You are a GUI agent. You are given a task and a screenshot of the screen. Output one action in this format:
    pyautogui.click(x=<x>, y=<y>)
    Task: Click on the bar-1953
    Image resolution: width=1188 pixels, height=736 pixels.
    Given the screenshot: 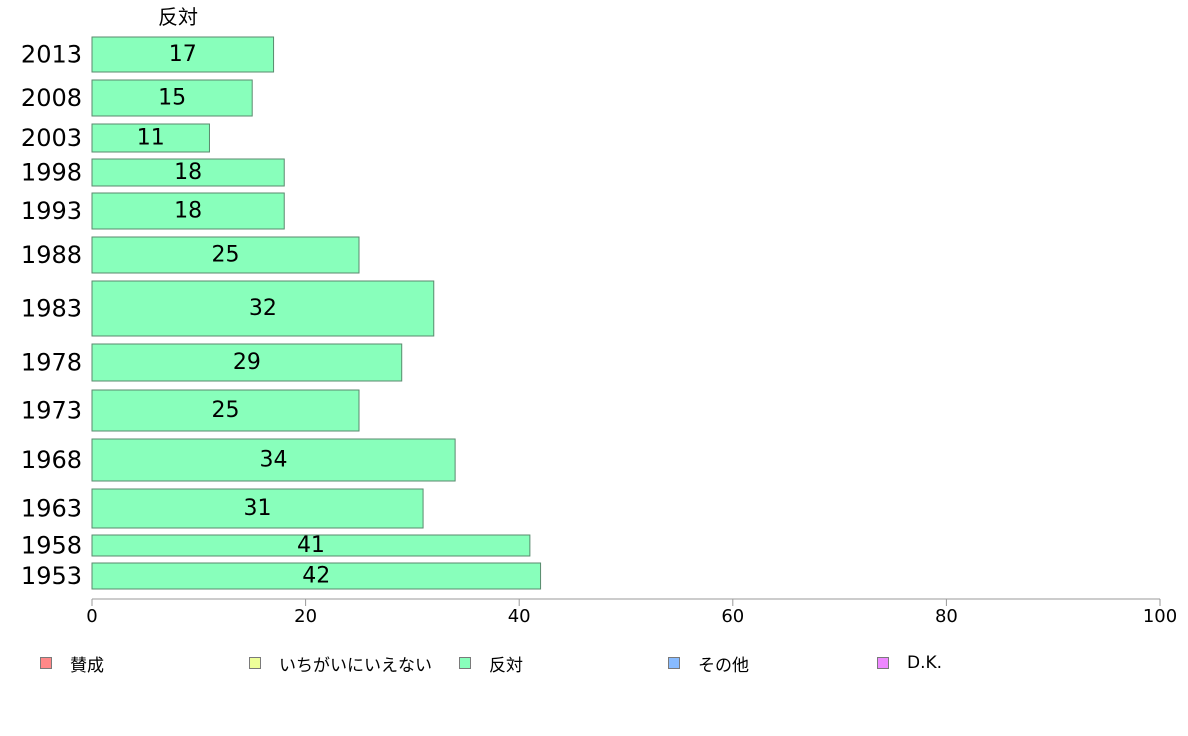 What is the action you would take?
    pyautogui.click(x=316, y=576)
    